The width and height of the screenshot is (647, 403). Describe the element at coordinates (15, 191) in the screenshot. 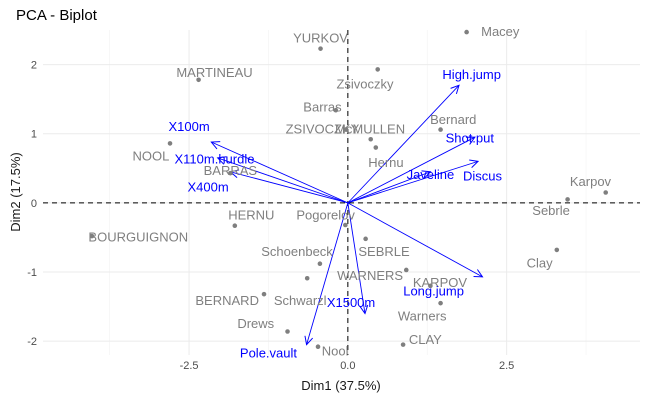

I see `y-axis-label: Dim2 (17.5%)` at that location.